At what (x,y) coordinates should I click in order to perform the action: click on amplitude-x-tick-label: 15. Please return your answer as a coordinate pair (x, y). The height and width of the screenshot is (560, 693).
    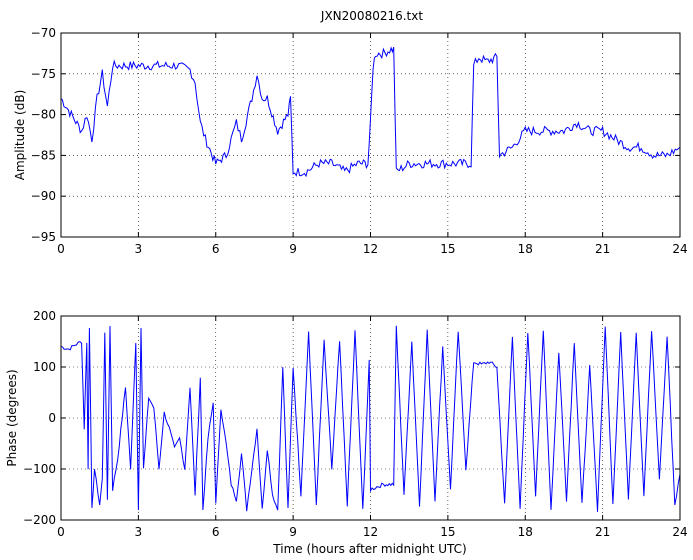
    Looking at the image, I should click on (447, 249).